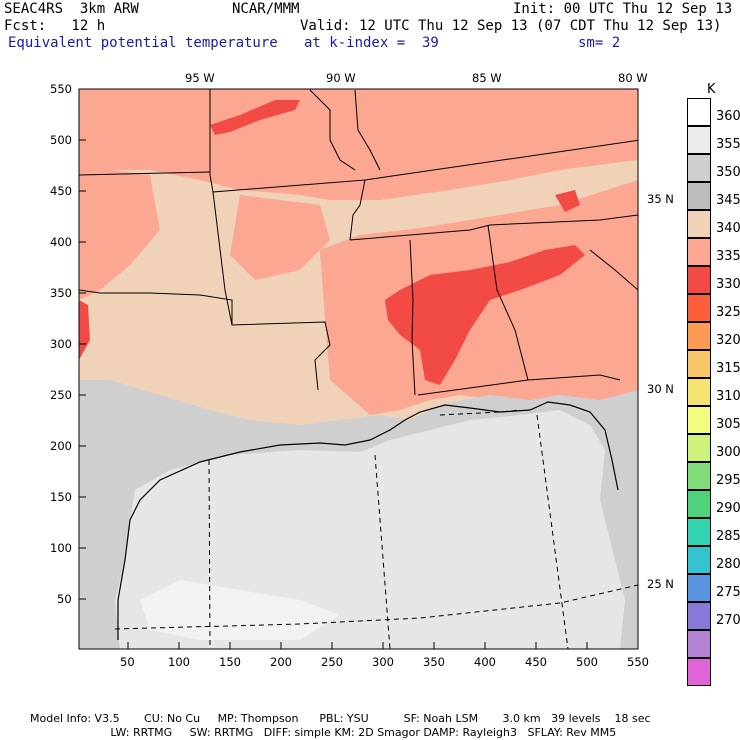  What do you see at coordinates (341, 78) in the screenshot?
I see `lon-label: 90 W` at bounding box center [341, 78].